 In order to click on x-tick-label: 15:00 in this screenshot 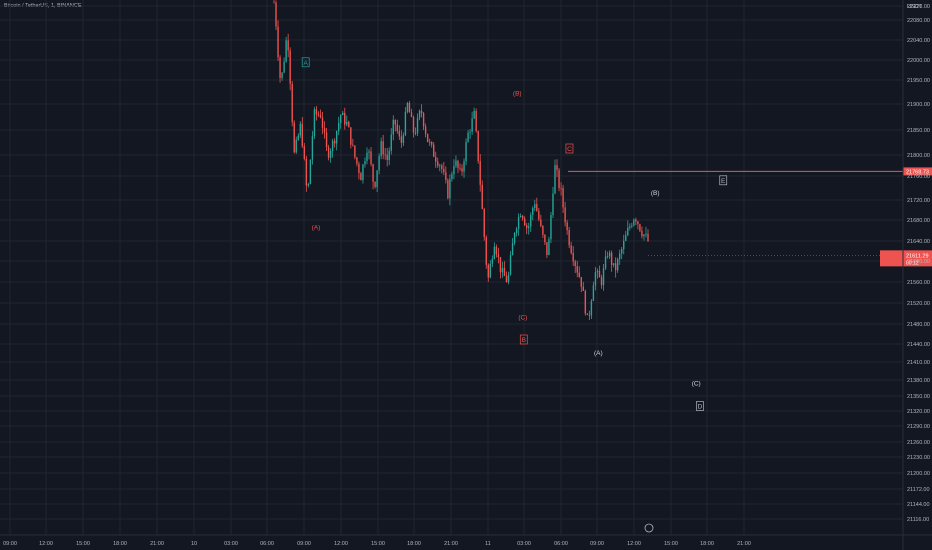, I will do `click(378, 544)`.